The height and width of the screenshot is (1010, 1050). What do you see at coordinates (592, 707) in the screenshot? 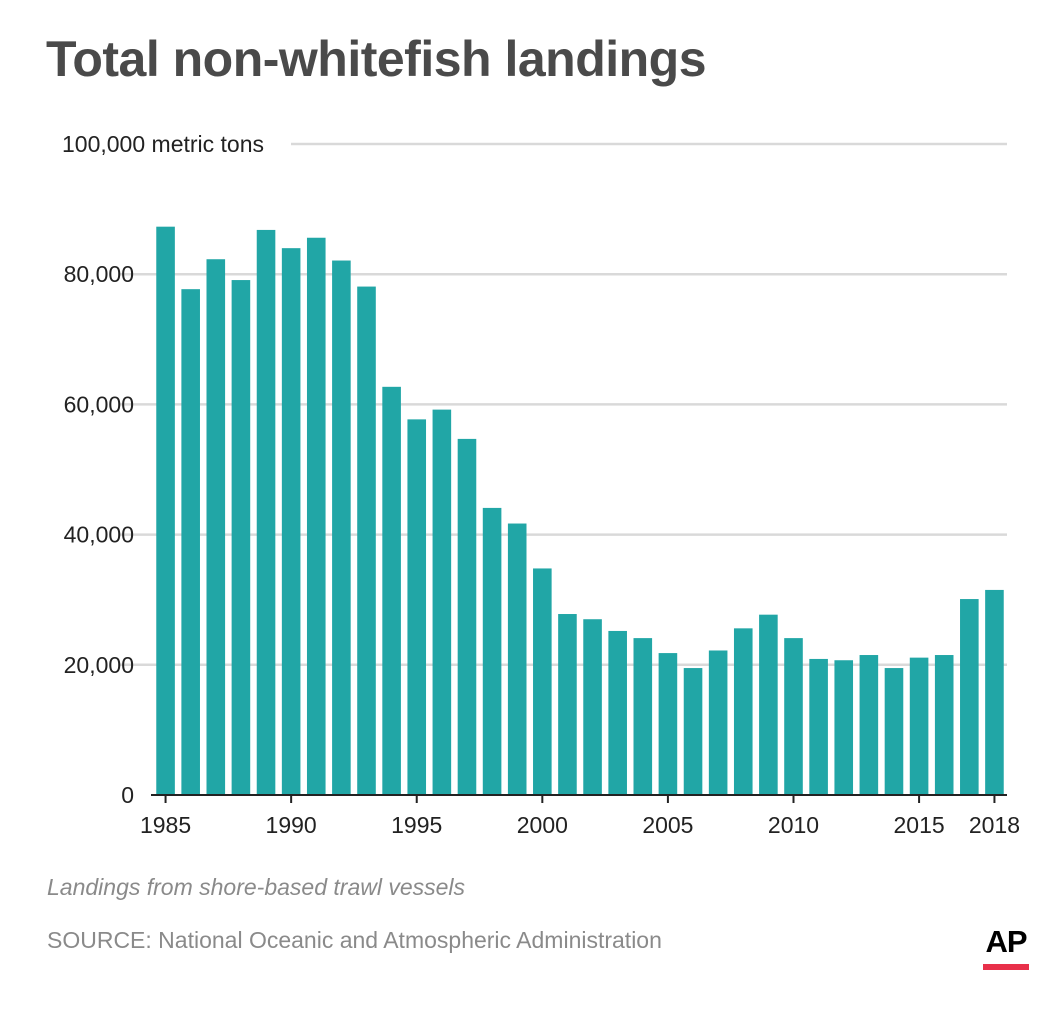
I see `bar-2002` at bounding box center [592, 707].